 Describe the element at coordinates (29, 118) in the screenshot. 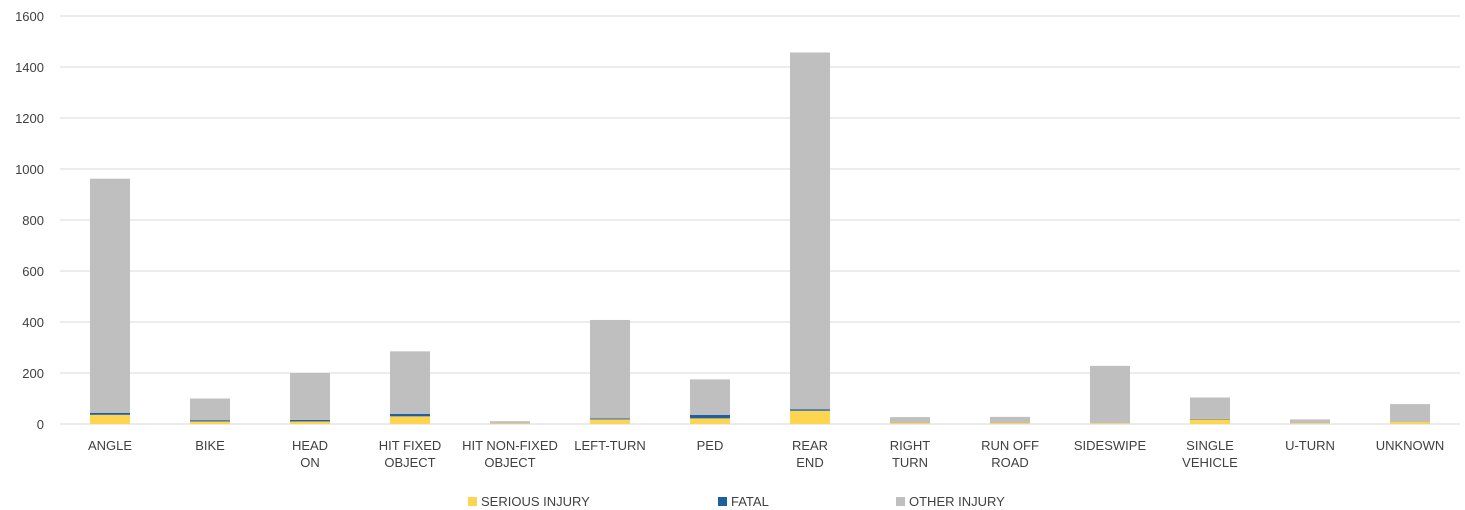

I see `y-tick-label: 1200` at that location.